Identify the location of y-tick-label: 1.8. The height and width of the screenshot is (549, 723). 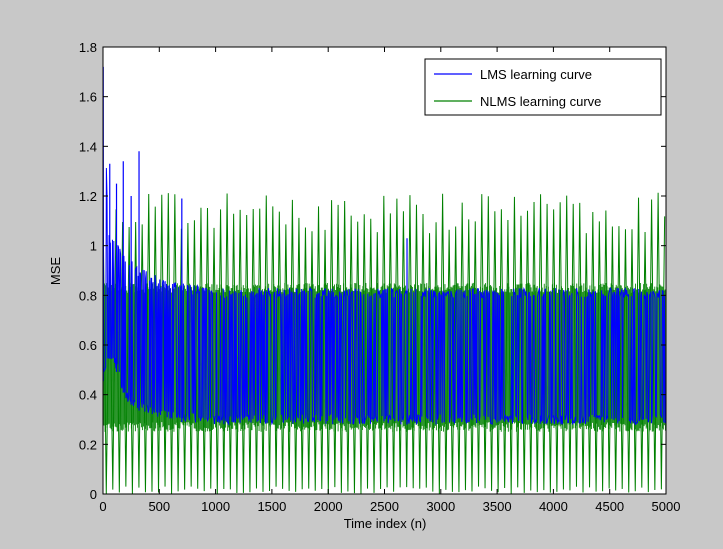
(88, 47).